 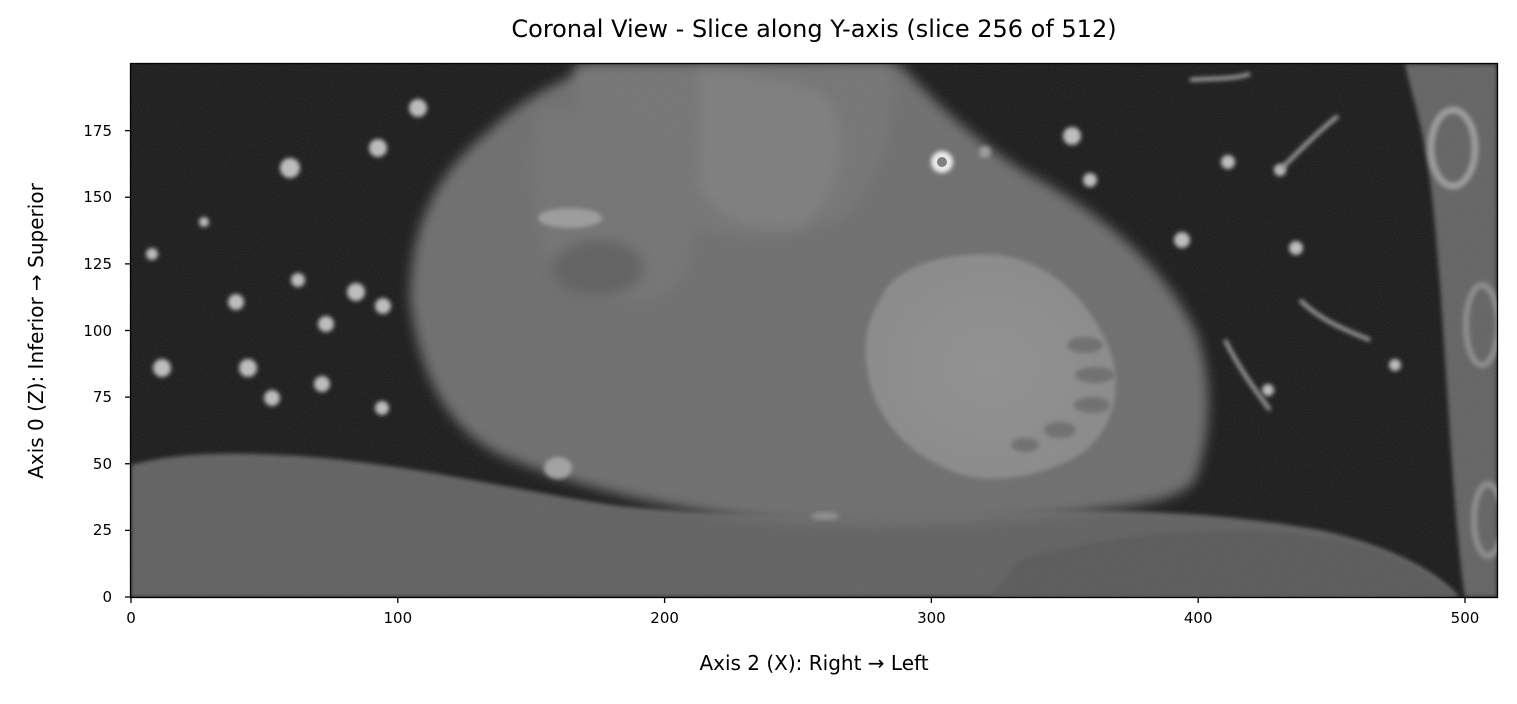 What do you see at coordinates (97, 130) in the screenshot?
I see `y-tick-label: 175` at bounding box center [97, 130].